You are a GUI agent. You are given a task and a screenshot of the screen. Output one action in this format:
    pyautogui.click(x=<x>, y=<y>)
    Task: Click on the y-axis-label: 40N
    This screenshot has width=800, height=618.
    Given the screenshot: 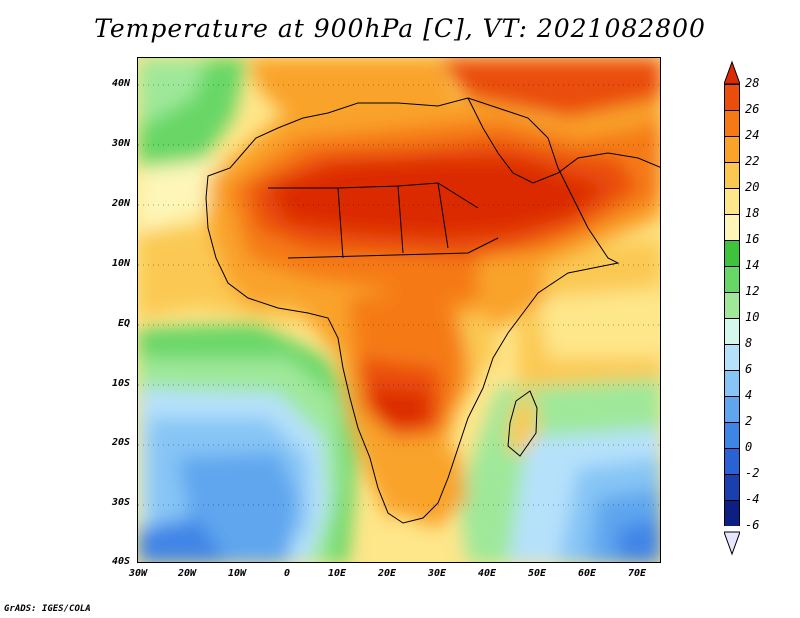 What is the action you would take?
    pyautogui.click(x=120, y=83)
    